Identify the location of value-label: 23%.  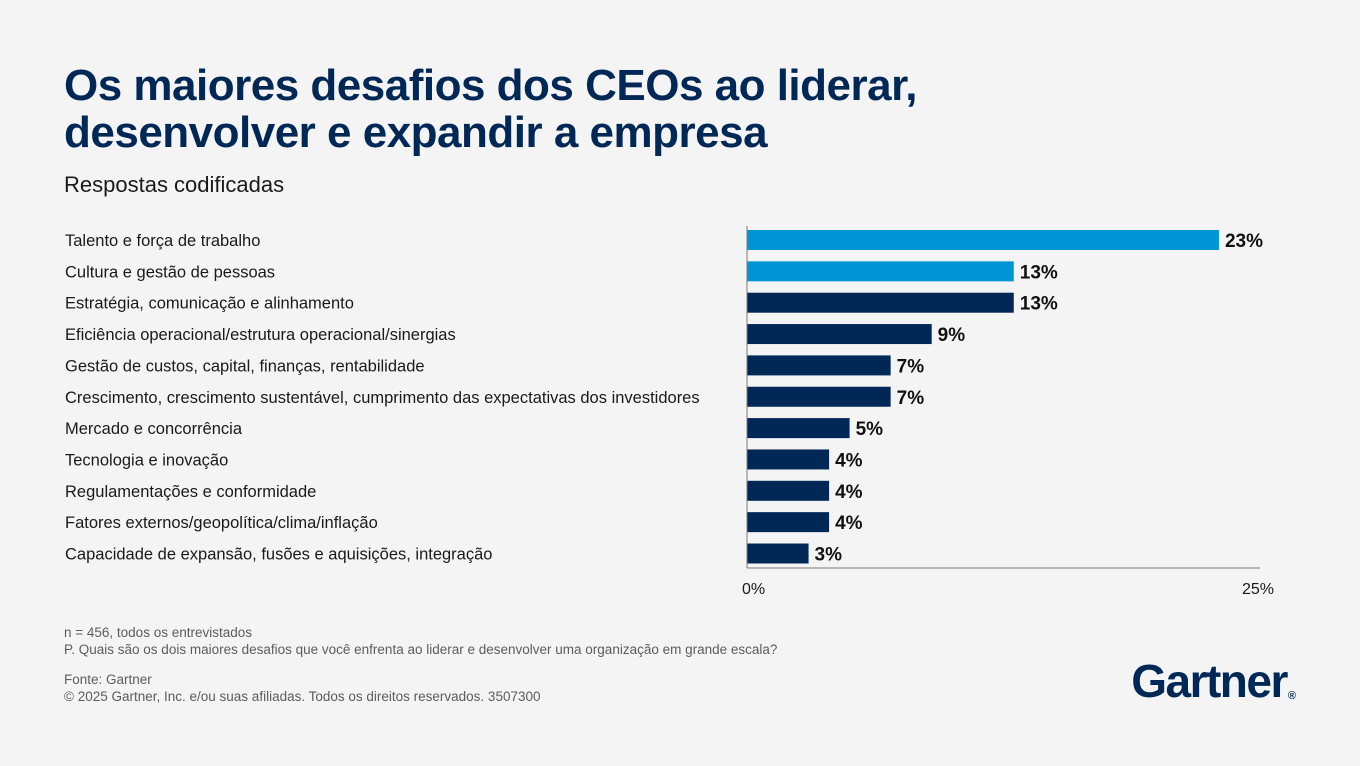
(1244, 241).